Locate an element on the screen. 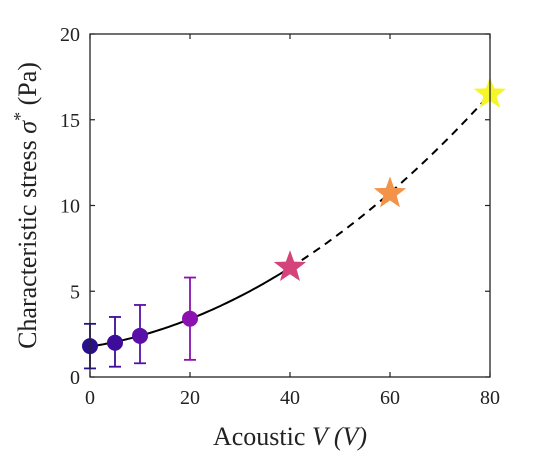 This screenshot has width=542, height=456. x-tick-label: 0 is located at coordinates (90, 398).